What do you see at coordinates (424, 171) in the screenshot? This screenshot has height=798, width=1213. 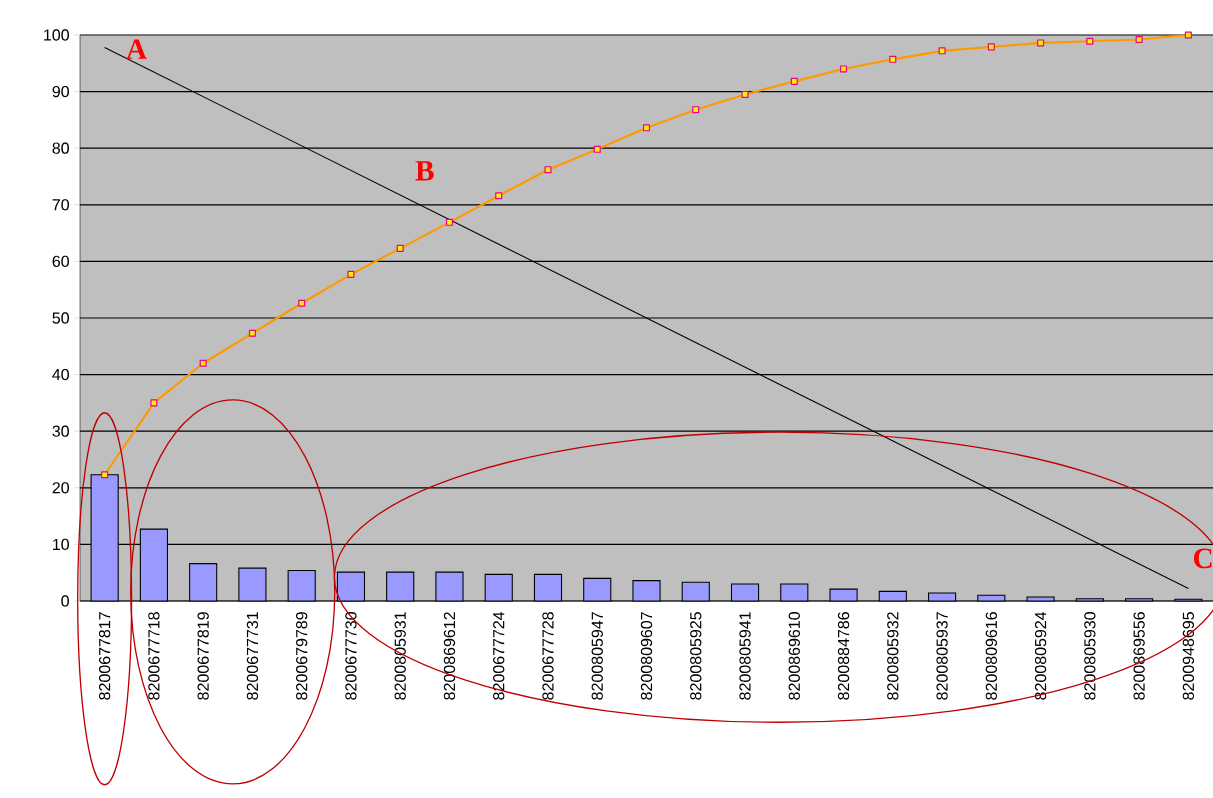 I see `annotation: B` at bounding box center [424, 171].